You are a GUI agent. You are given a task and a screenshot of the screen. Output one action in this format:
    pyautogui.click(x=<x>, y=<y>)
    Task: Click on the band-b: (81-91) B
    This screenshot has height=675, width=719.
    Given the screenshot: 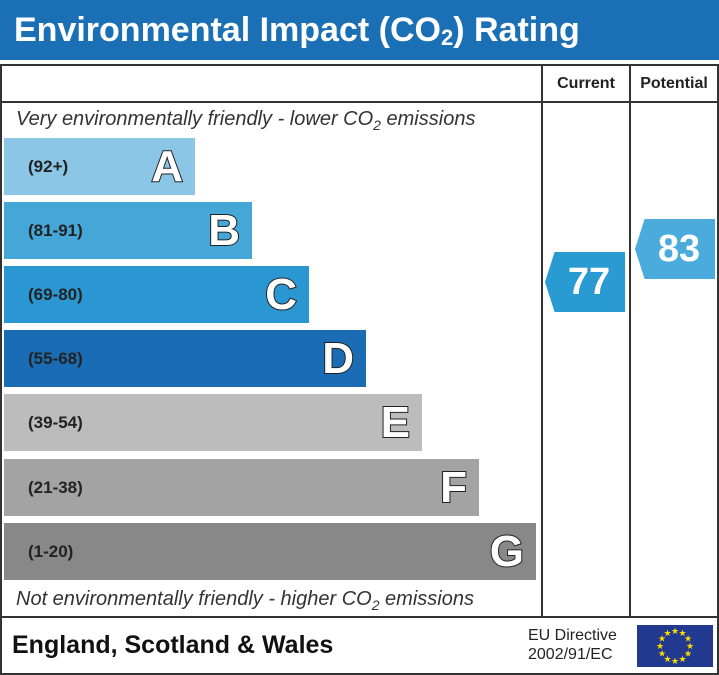 What is the action you would take?
    pyautogui.click(x=128, y=230)
    